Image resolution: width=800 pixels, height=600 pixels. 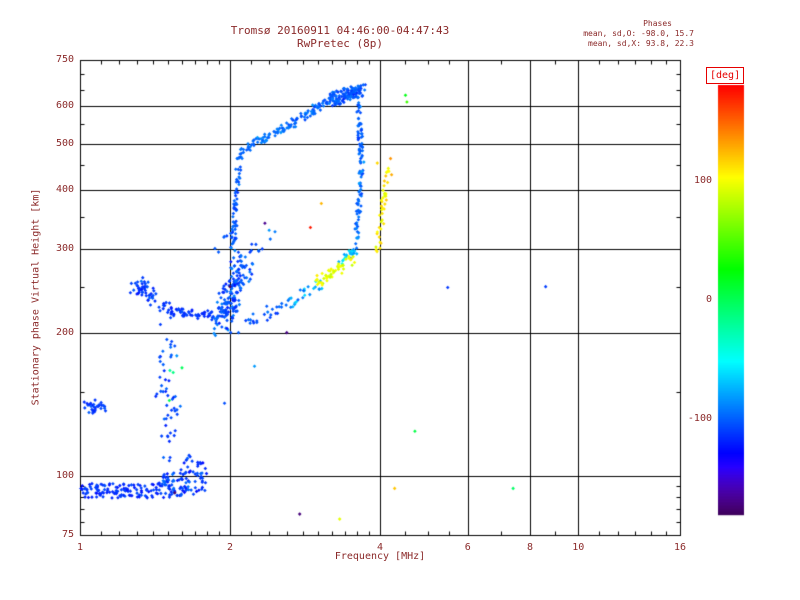 What do you see at coordinates (702, 180) in the screenshot?
I see `colorbar-tick-label: 100` at bounding box center [702, 180].